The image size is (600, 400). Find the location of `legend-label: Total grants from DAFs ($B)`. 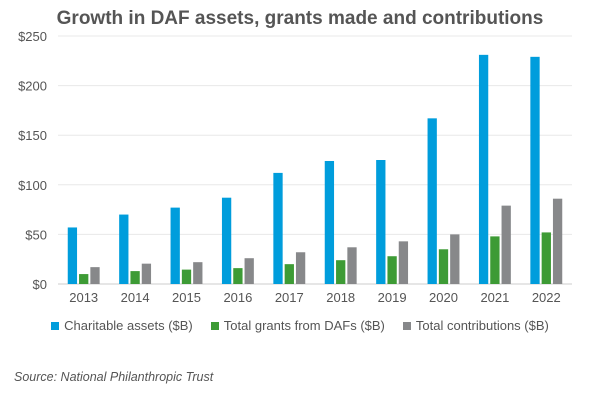

legend-label: Total grants from DAFs ($B) is located at coordinates (304, 325).